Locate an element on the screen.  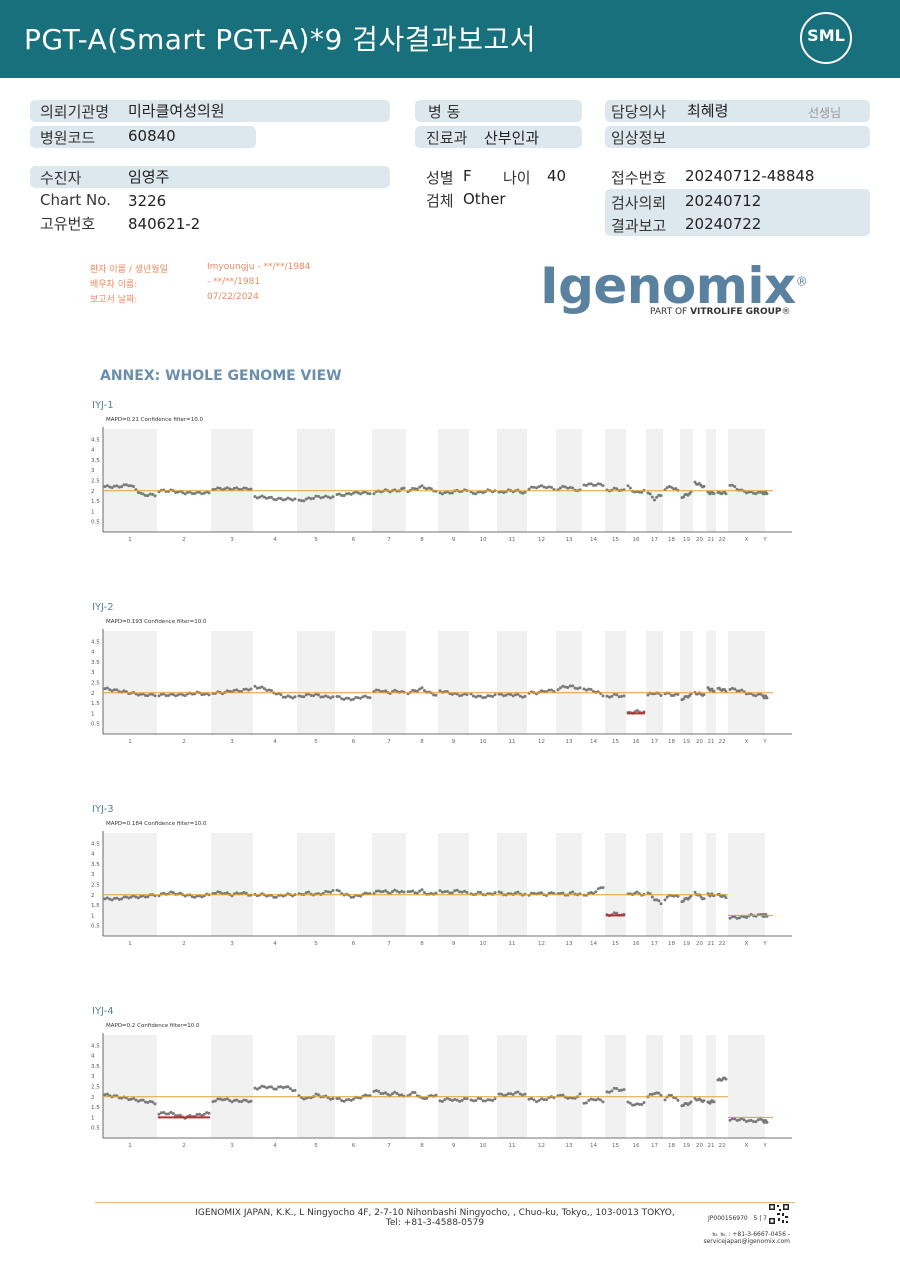
report-label: 결과보고 is located at coordinates (639, 226).